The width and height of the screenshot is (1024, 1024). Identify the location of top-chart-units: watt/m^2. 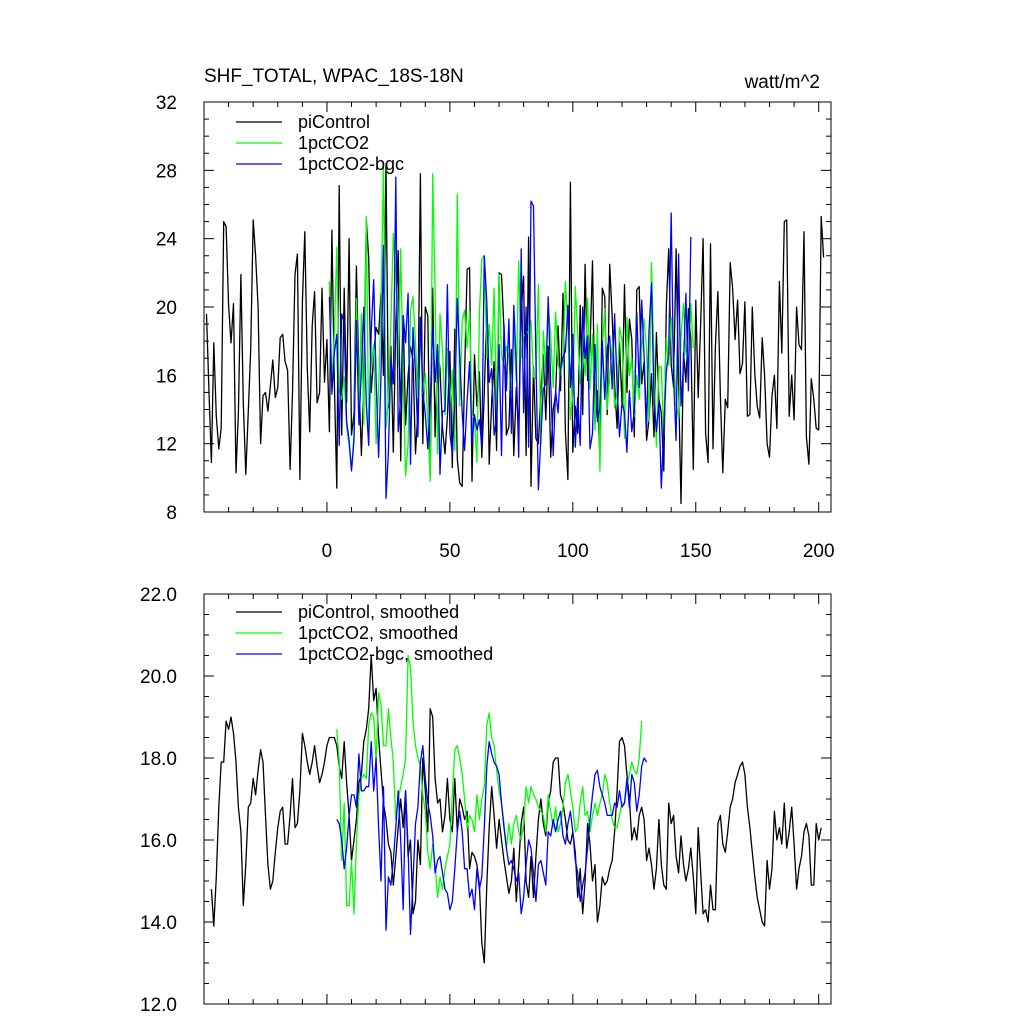
(782, 82).